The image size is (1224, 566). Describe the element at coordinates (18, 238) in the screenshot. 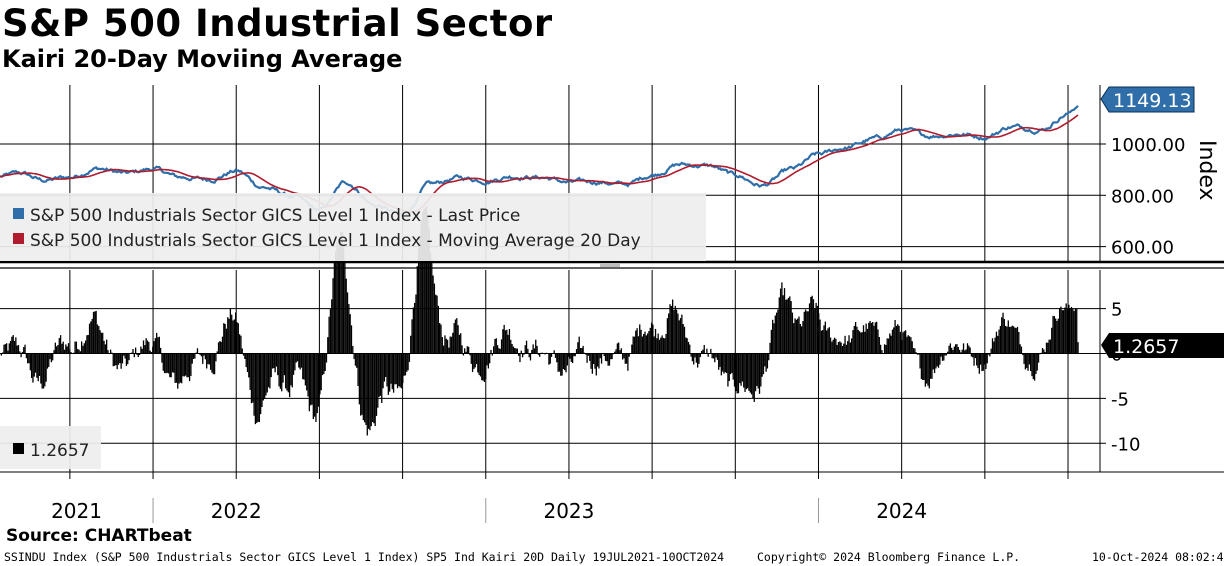

I see `legend-swatch-moving-average` at that location.